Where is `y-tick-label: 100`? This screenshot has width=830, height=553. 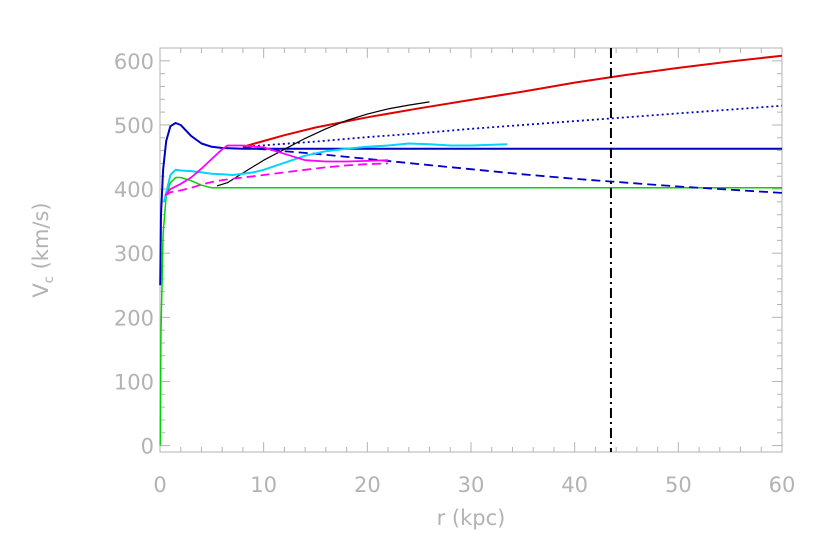
y-tick-label: 100 is located at coordinates (134, 382).